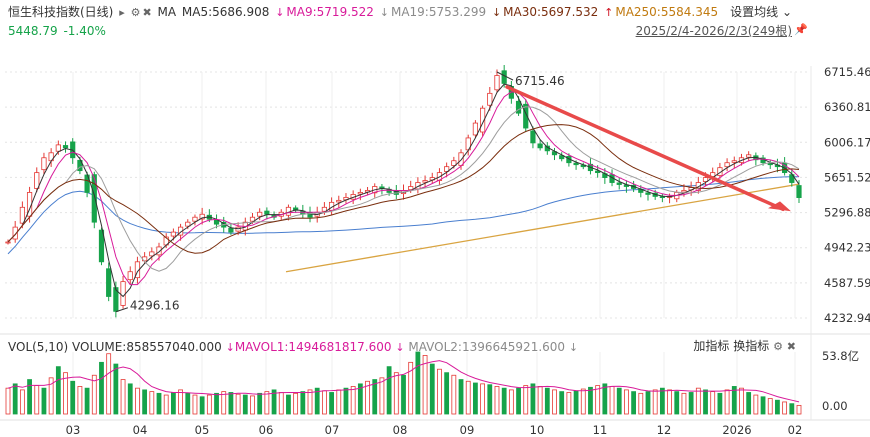 This screenshot has width=870, height=437. What do you see at coordinates (835, 406) in the screenshot?
I see `vol-min-label: 0.00` at bounding box center [835, 406].